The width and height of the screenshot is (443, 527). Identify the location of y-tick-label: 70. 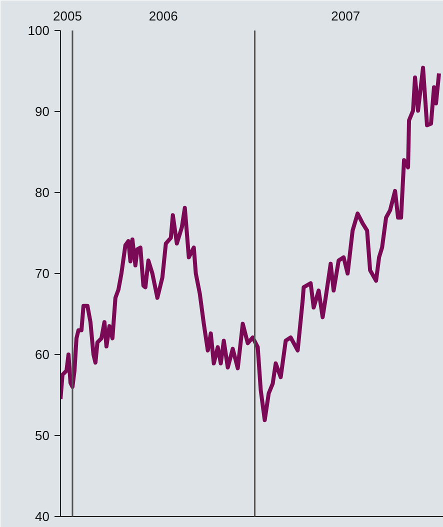
(42, 273).